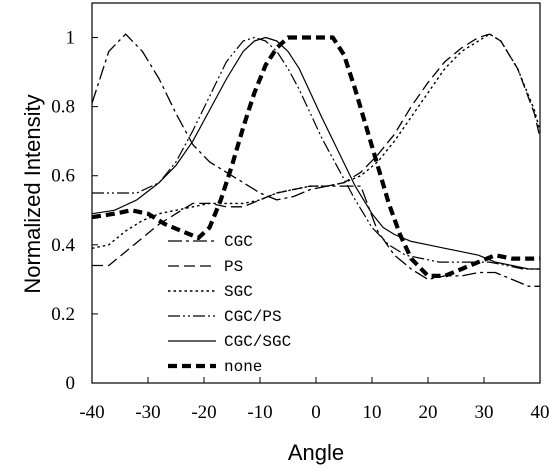 Image resolution: width=550 pixels, height=470 pixels. What do you see at coordinates (147, 412) in the screenshot?
I see `x-tick-label: -30` at bounding box center [147, 412].